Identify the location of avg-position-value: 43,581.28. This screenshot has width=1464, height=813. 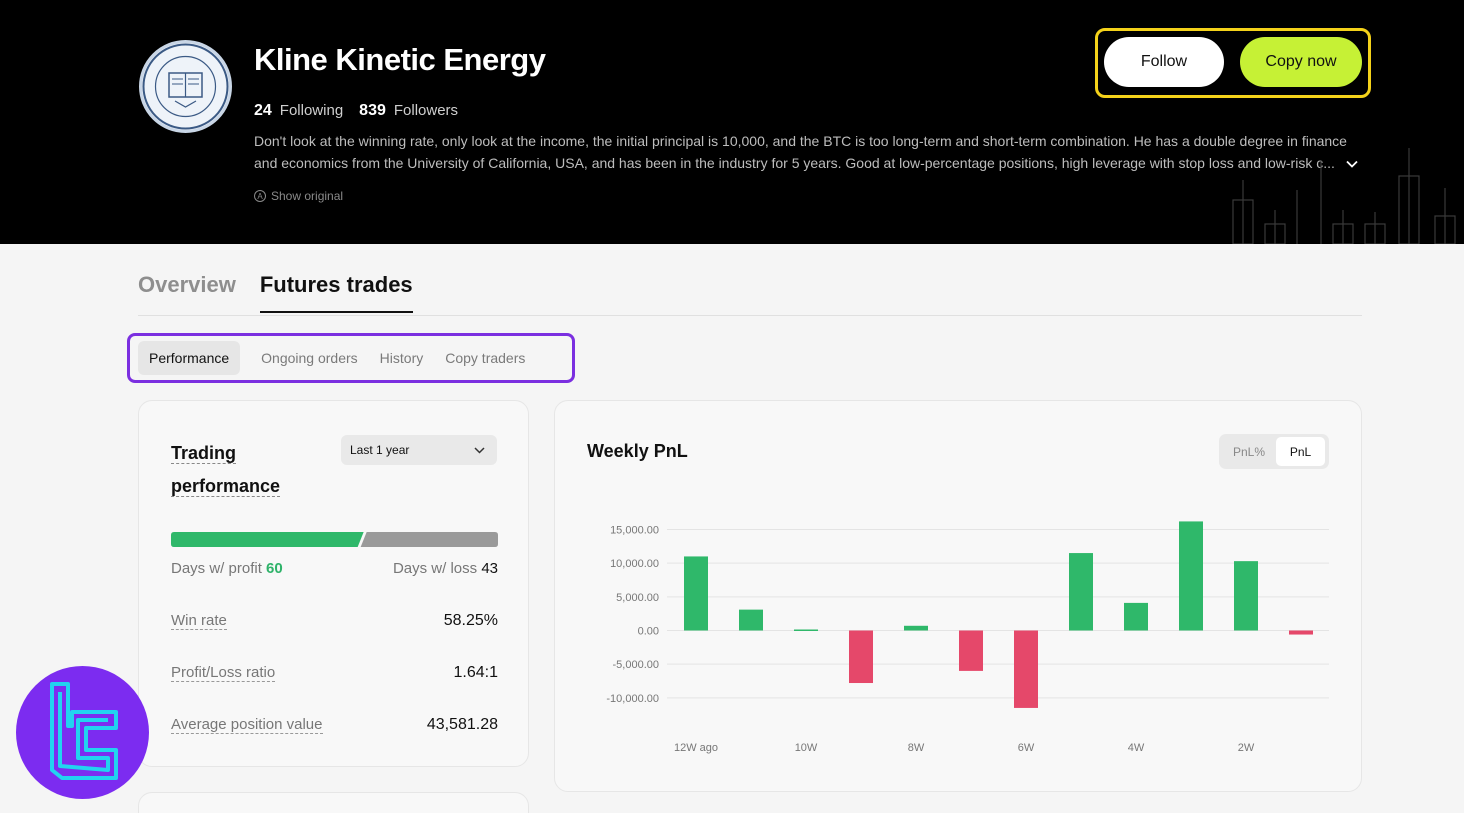
(462, 724).